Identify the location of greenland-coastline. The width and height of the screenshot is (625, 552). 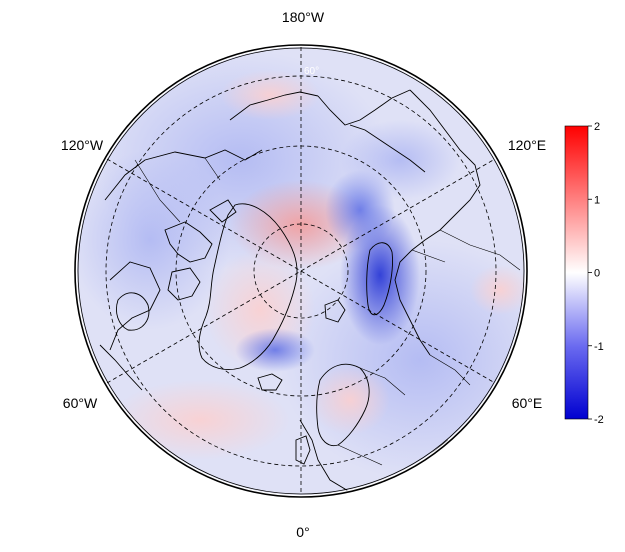
(248, 286).